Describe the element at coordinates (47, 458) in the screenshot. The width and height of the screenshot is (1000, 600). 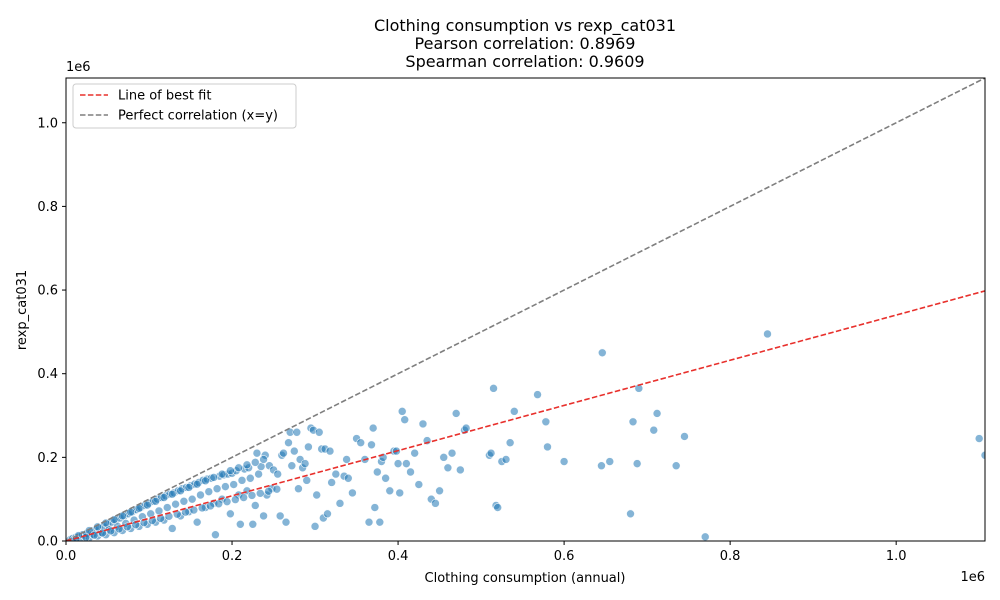
I see `y-tick-label: 0.2` at that location.